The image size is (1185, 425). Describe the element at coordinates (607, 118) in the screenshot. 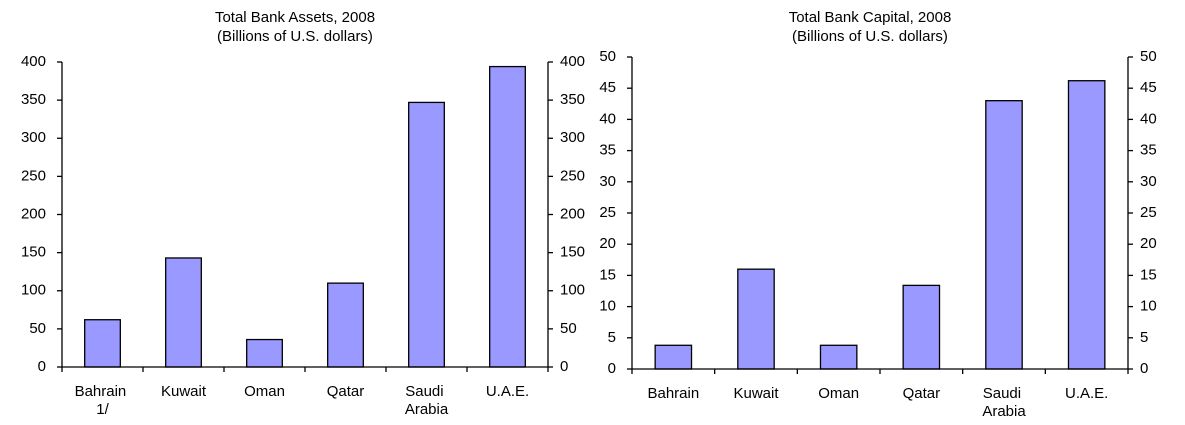

I see `y-tick-label: 40` at that location.